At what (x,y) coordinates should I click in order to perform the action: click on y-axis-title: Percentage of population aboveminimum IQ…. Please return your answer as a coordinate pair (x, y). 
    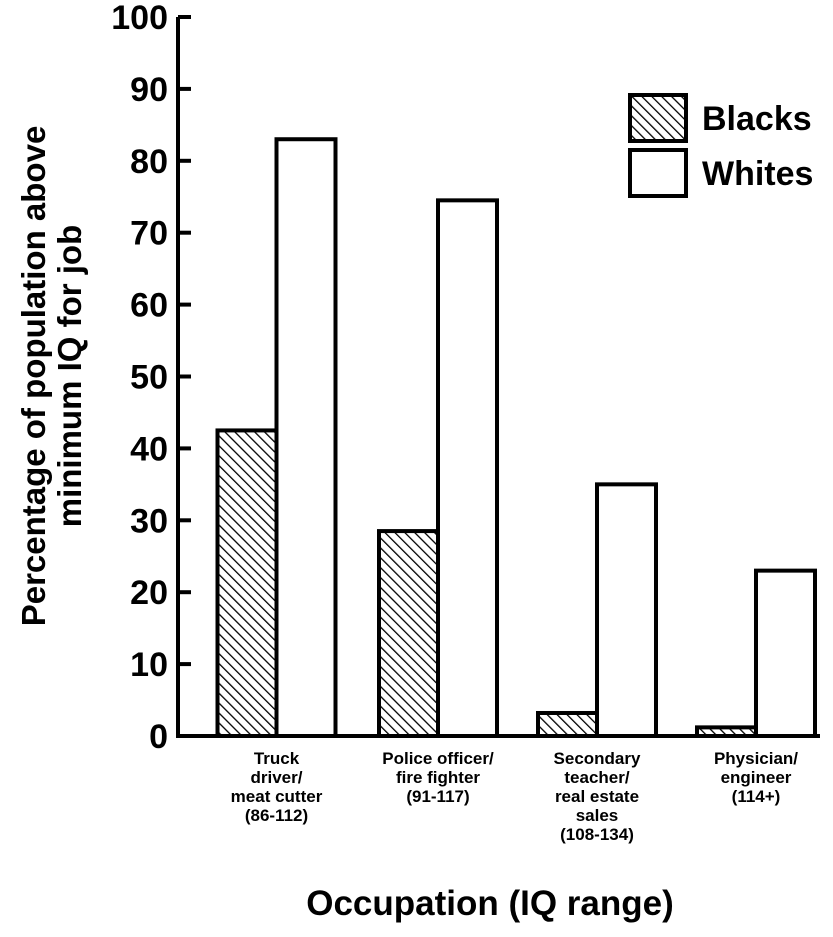
    Looking at the image, I should click on (51, 376).